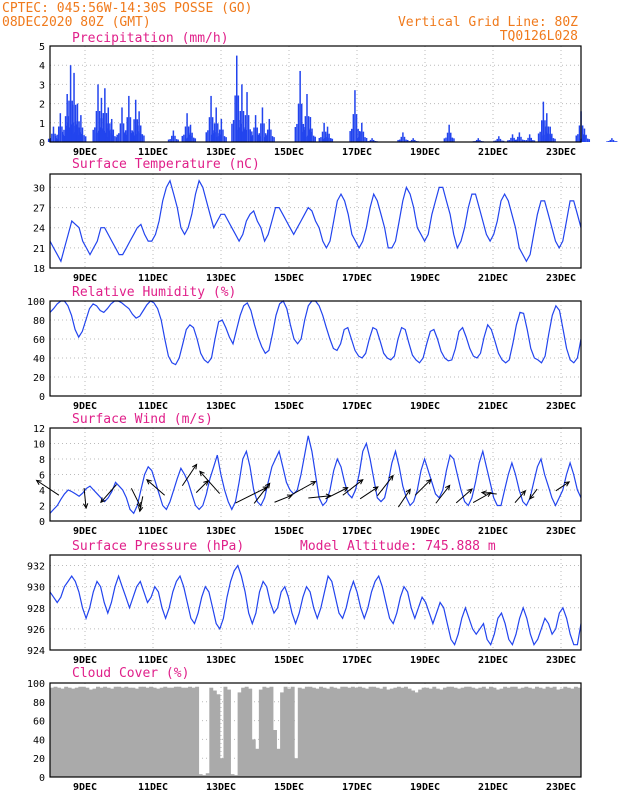 This screenshot has height=805, width=618. Describe the element at coordinates (130, 673) in the screenshot. I see `cloud-title: Cloud Cover (%)` at that location.